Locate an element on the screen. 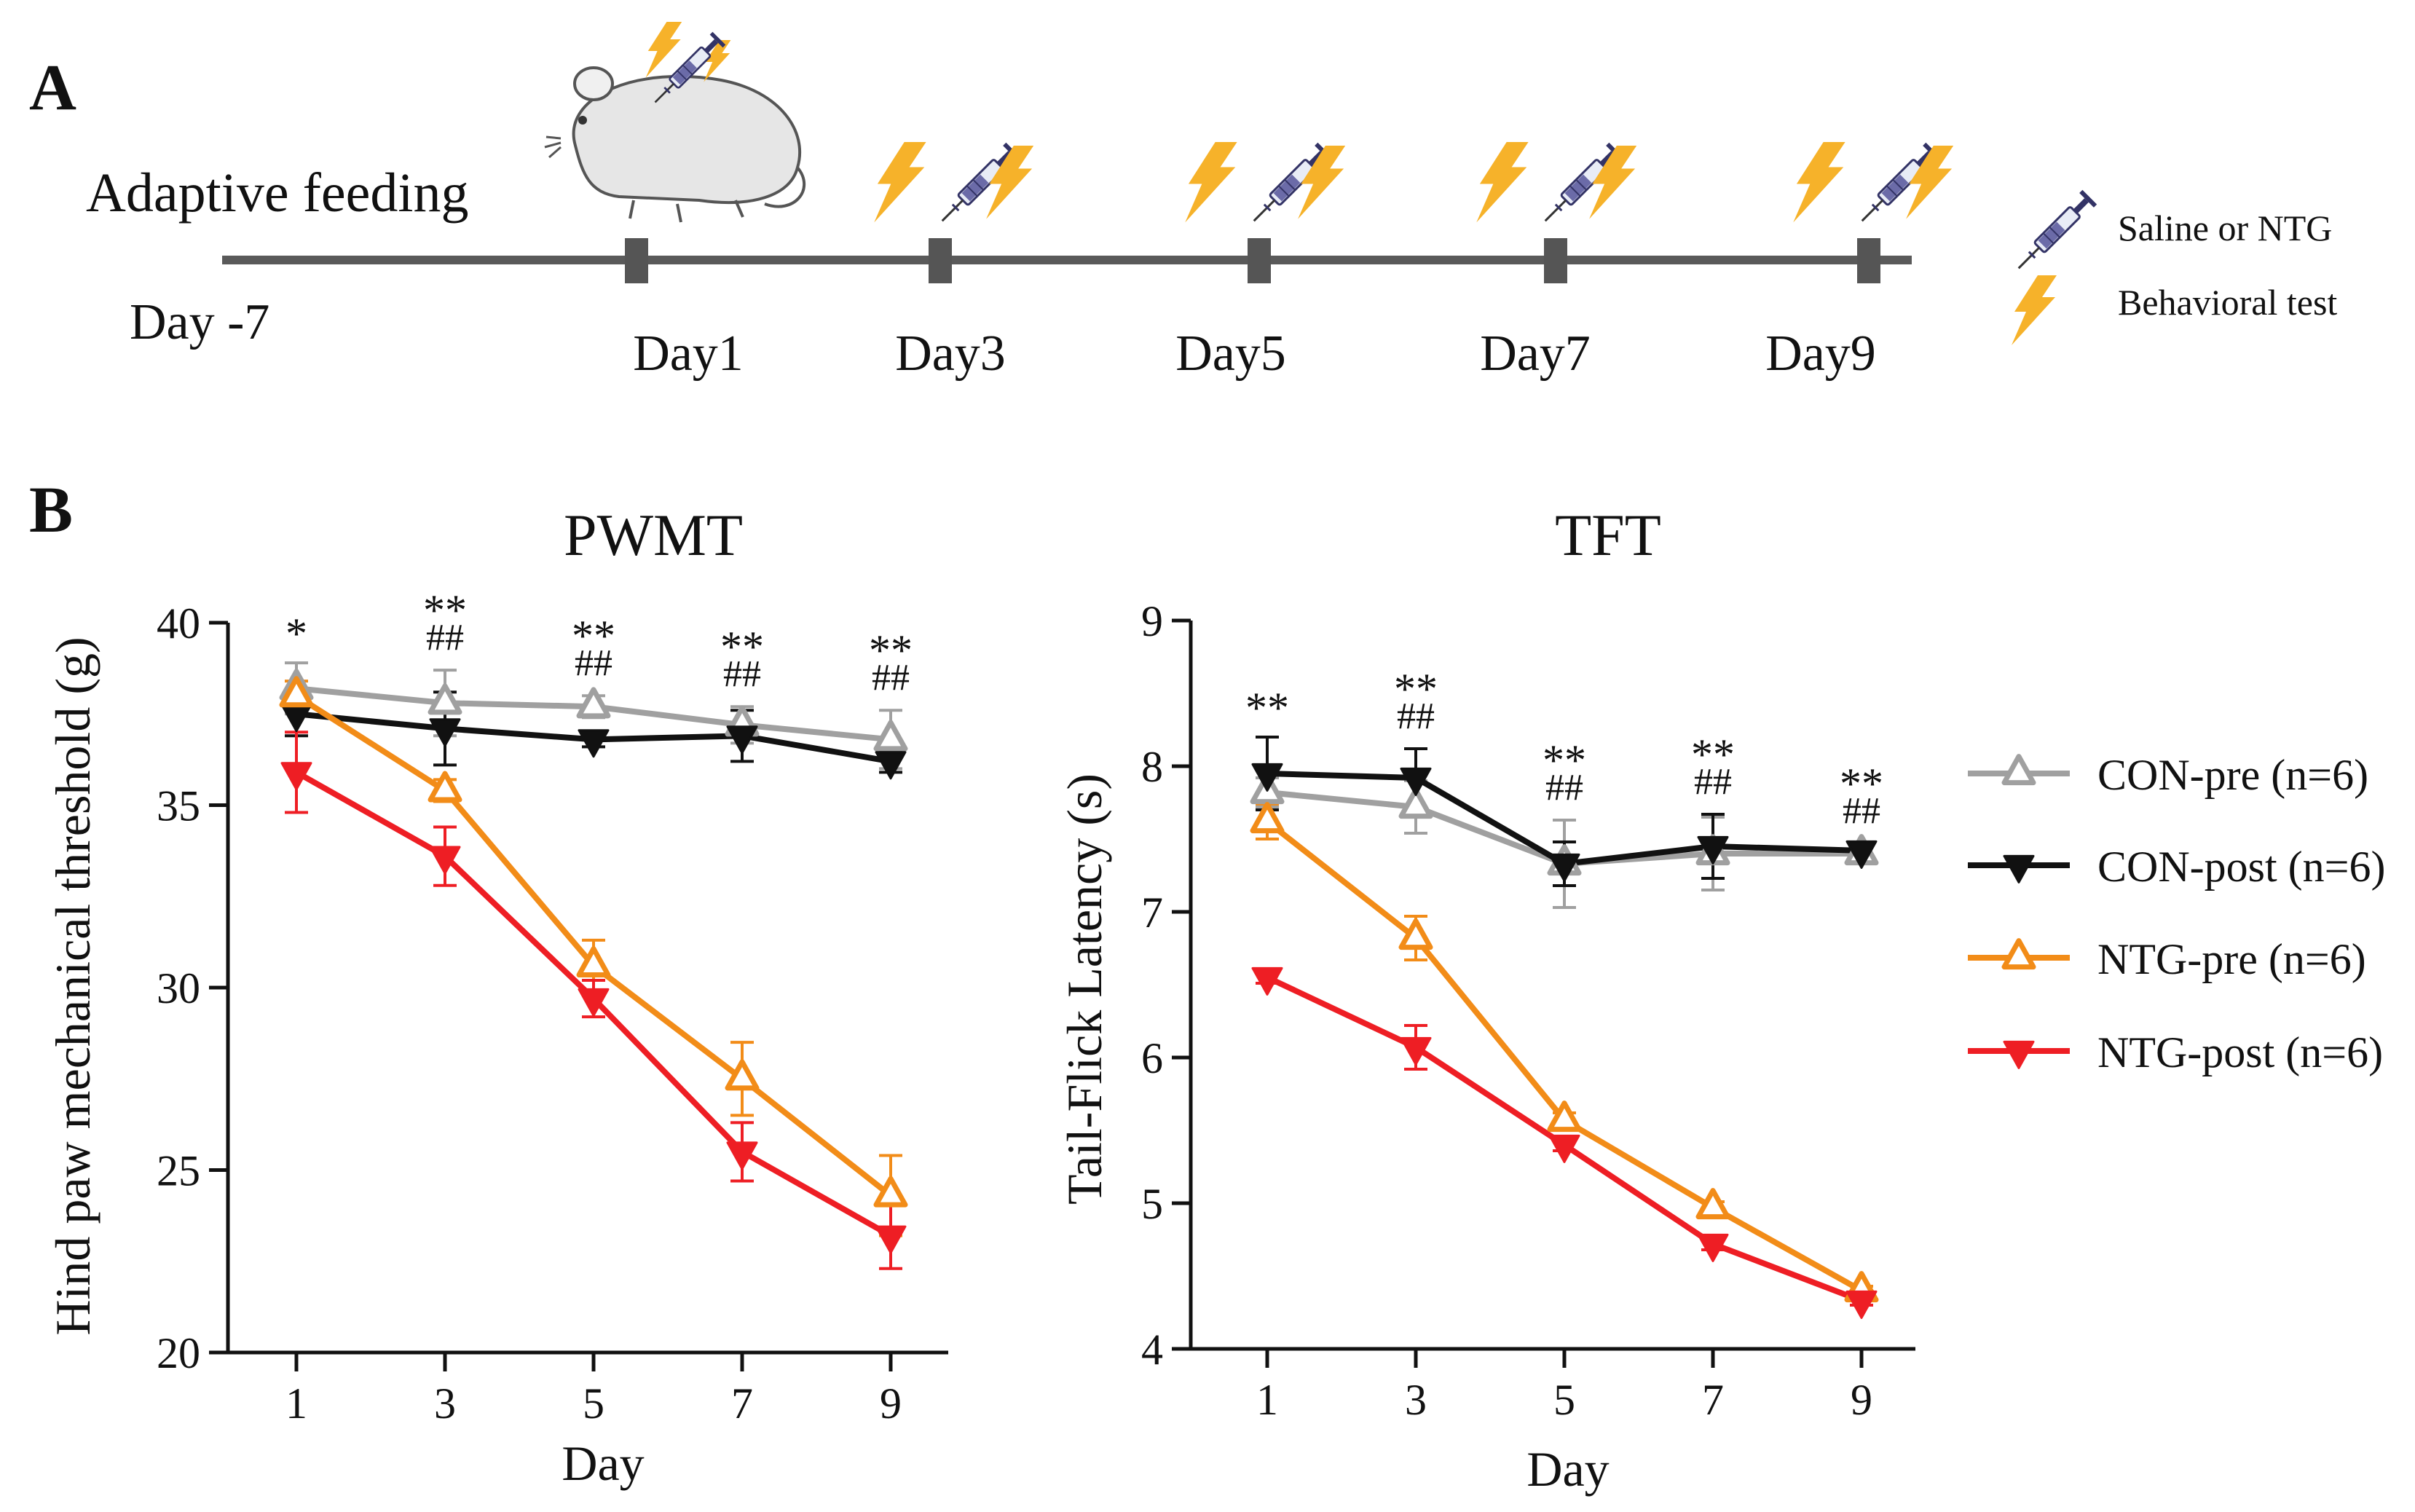 This screenshot has width=2415, height=1512. tft-axes is located at coordinates (1552, 986).